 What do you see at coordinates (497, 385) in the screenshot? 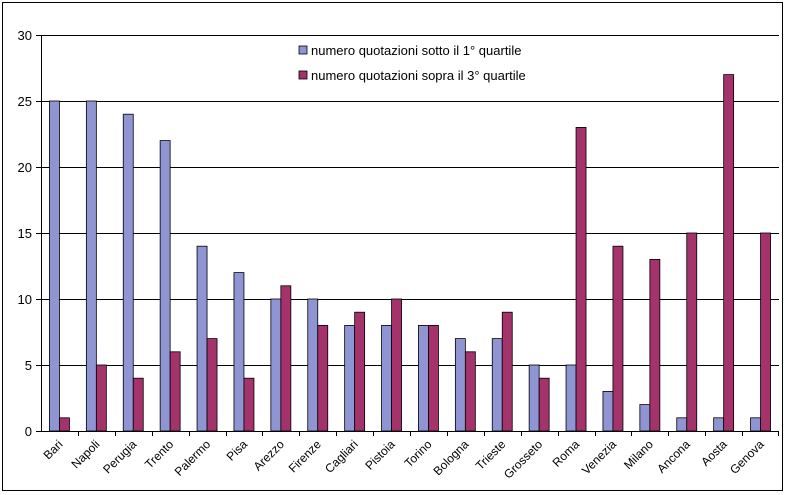
I see `bar-sotto-trieste` at bounding box center [497, 385].